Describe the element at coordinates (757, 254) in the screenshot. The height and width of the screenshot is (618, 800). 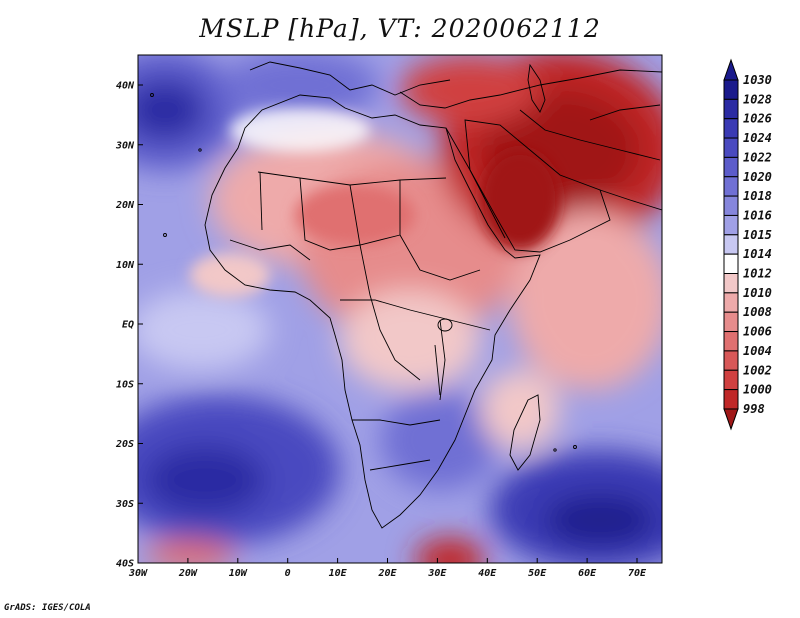
I see `colorbar-label: 1014` at that location.